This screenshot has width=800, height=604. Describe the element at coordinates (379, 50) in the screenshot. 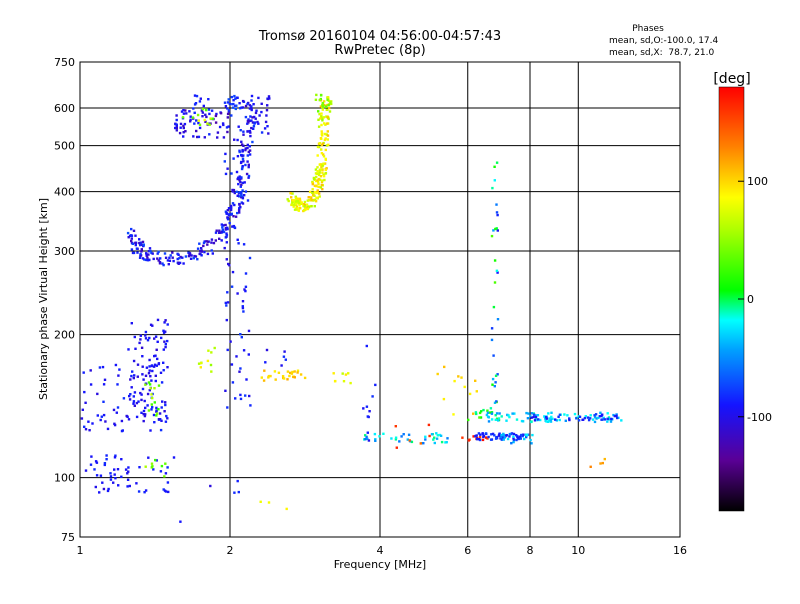

I see `chart-subtitle: RwPretec (8p)` at that location.